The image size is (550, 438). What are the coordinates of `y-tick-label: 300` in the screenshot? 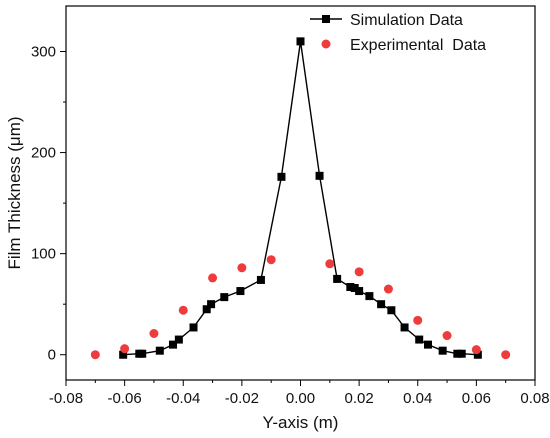 It's located at (43, 51).